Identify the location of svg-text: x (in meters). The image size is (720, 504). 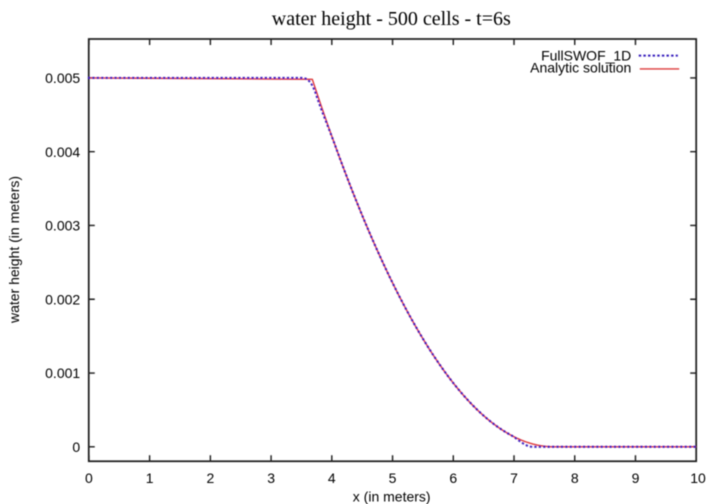
(392, 496).